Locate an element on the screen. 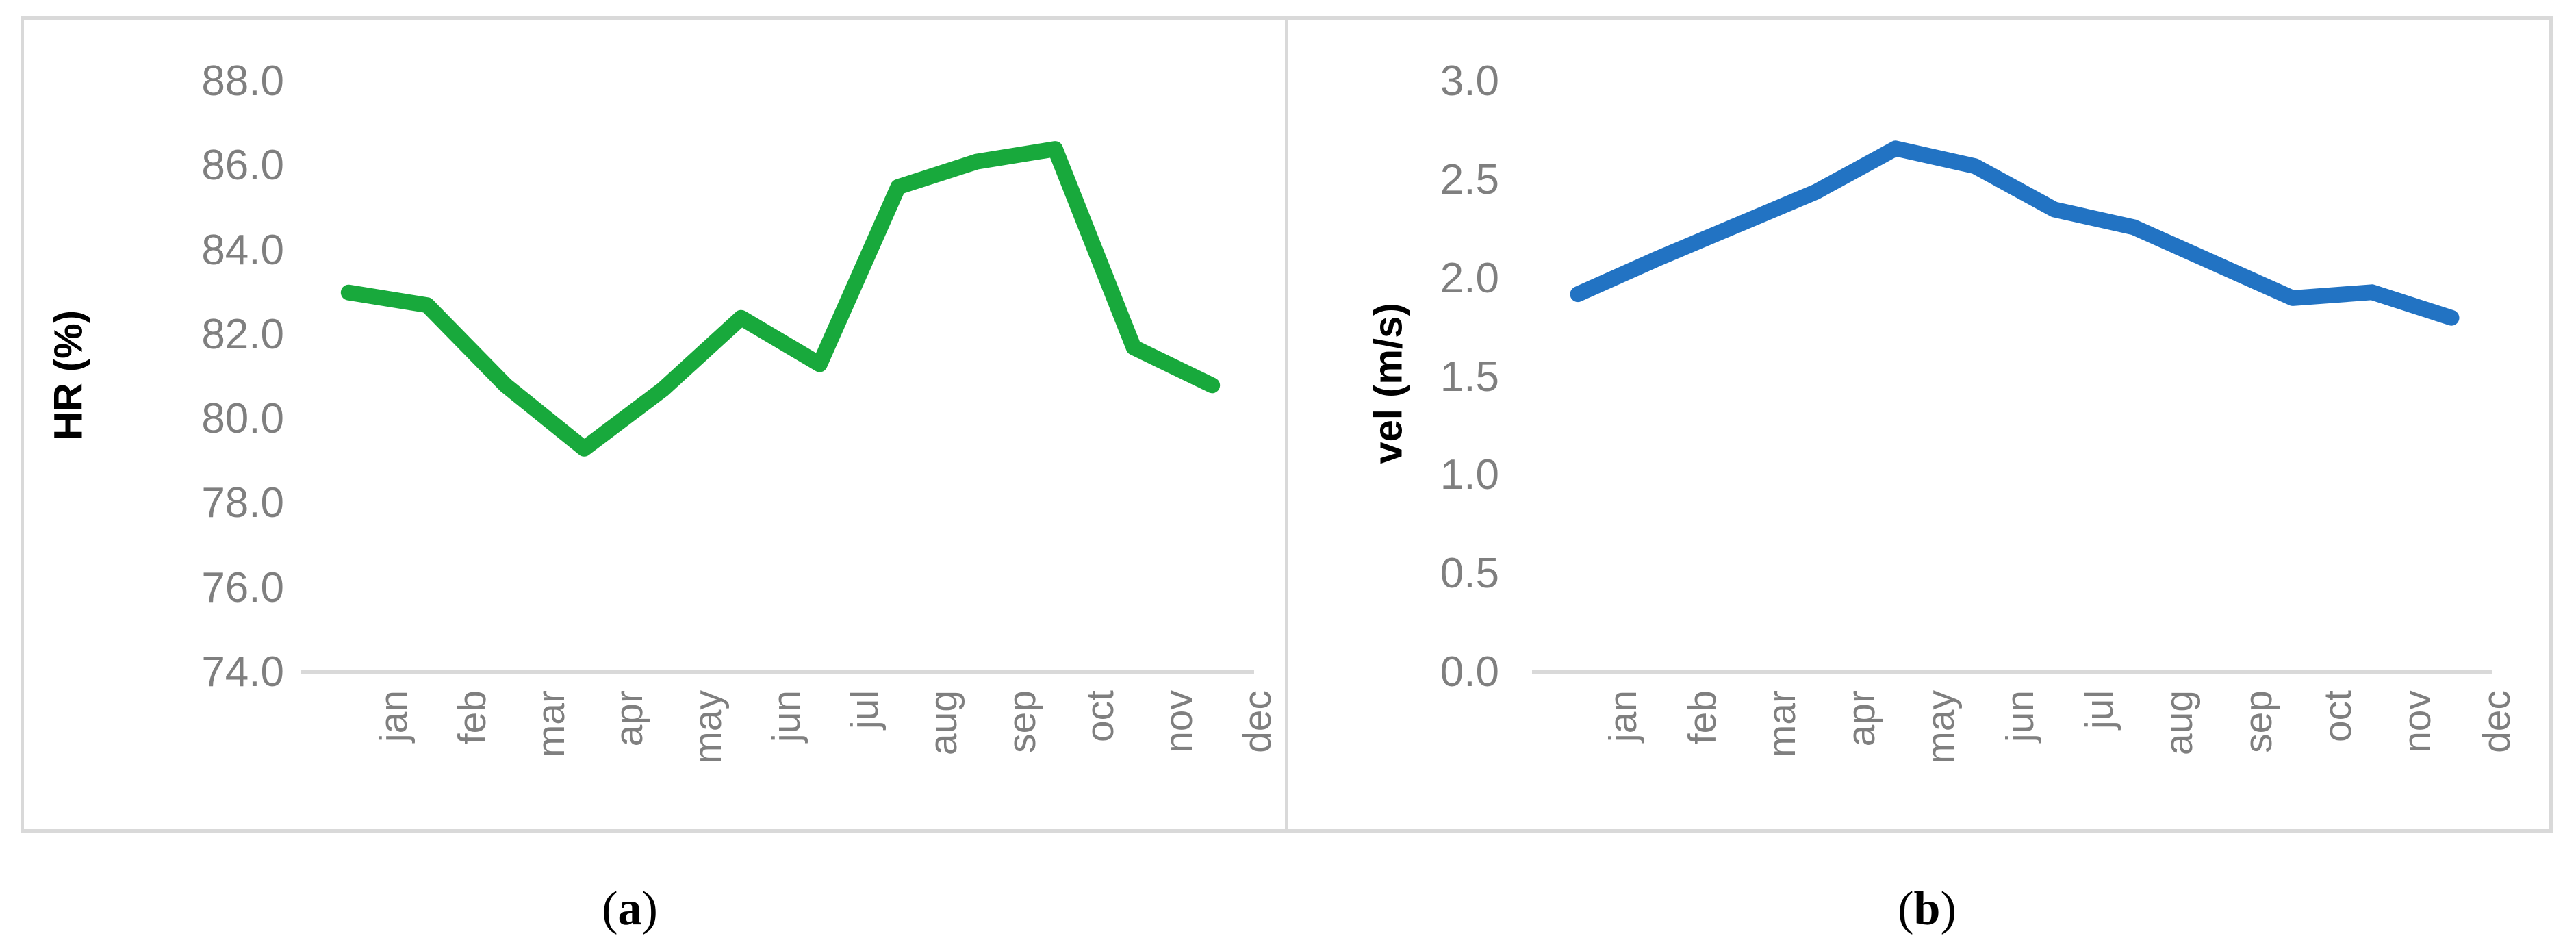 The image size is (2576, 951). caption-b-open: ( is located at coordinates (1906, 909).